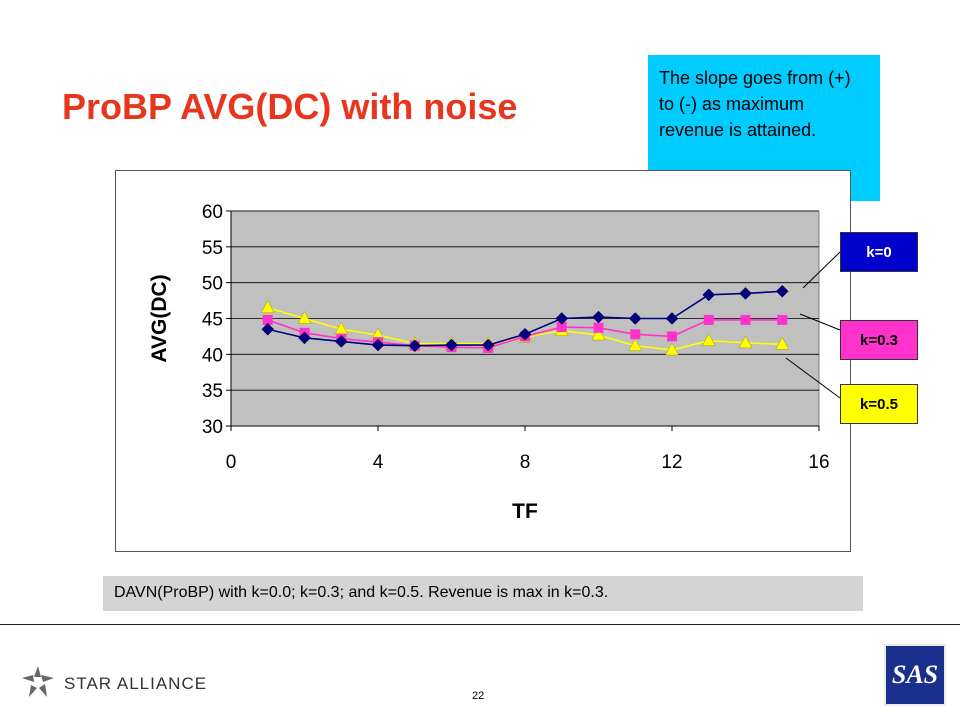 This screenshot has width=960, height=720. Describe the element at coordinates (212, 391) in the screenshot. I see `y-tick-label: 35` at that location.